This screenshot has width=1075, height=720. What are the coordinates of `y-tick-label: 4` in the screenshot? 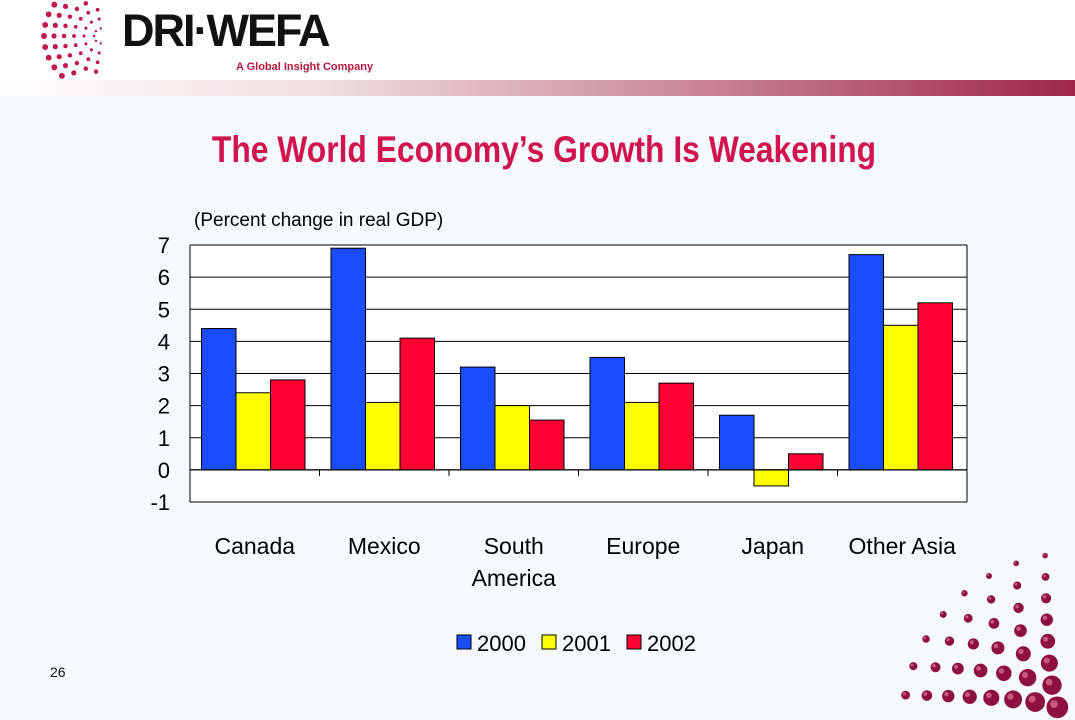 It's located at (164, 341).